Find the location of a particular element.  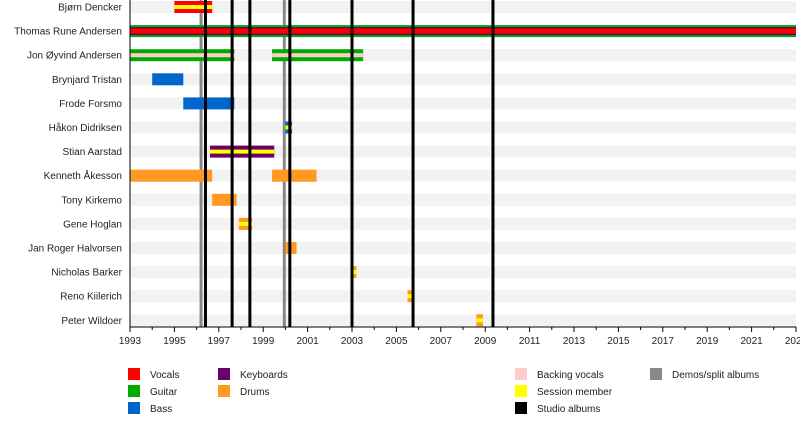

x-tick-label: 2015 is located at coordinates (618, 341).